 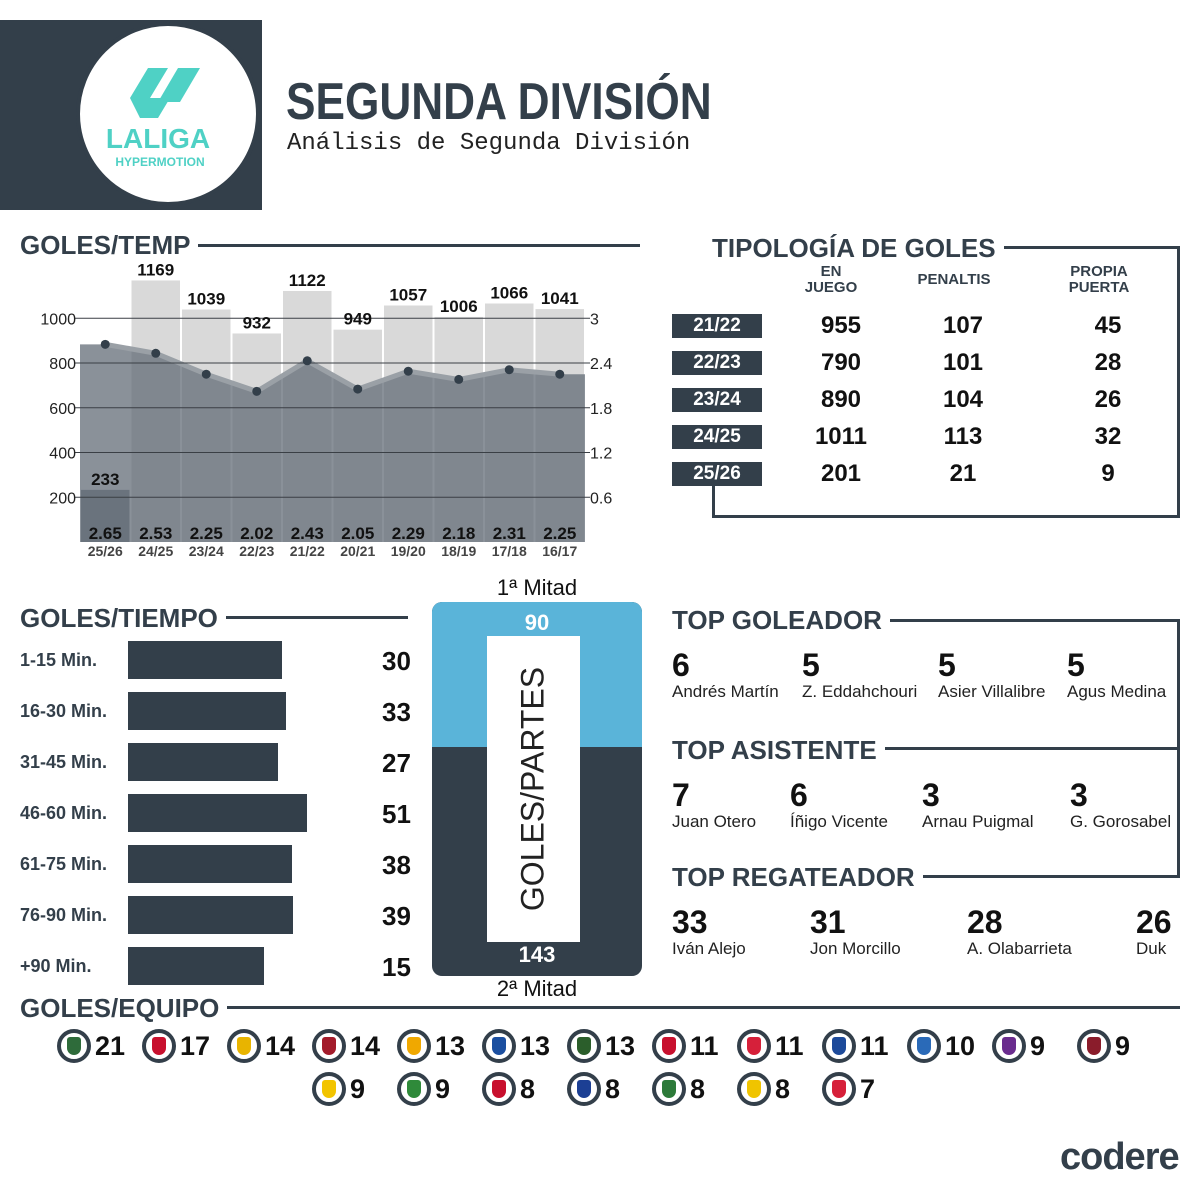 What do you see at coordinates (992, 691) in the screenshot?
I see `player-name: Asier Villalibre` at bounding box center [992, 691].